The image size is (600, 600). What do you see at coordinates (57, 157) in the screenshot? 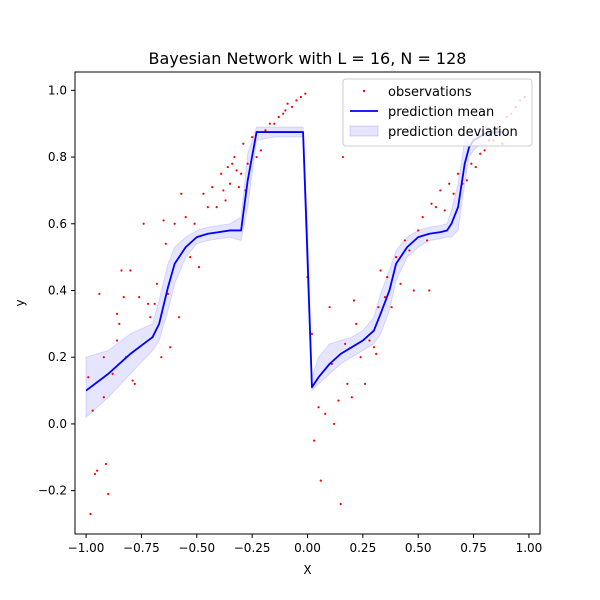
I see `y-tick-label: 0.8` at bounding box center [57, 157].